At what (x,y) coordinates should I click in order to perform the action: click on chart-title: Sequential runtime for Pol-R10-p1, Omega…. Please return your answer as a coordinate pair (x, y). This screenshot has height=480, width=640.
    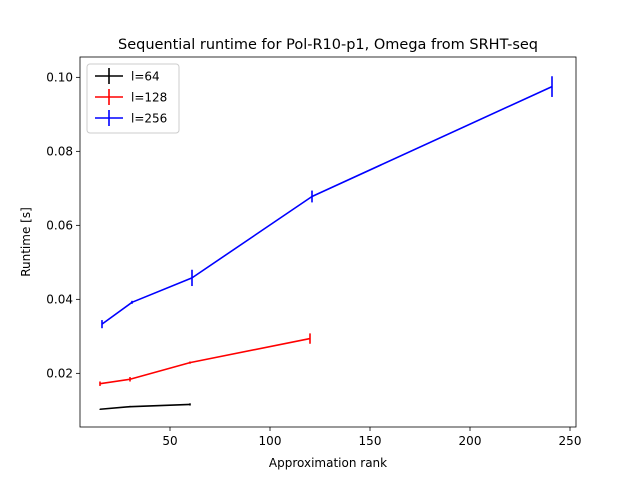
    Looking at the image, I should click on (328, 45).